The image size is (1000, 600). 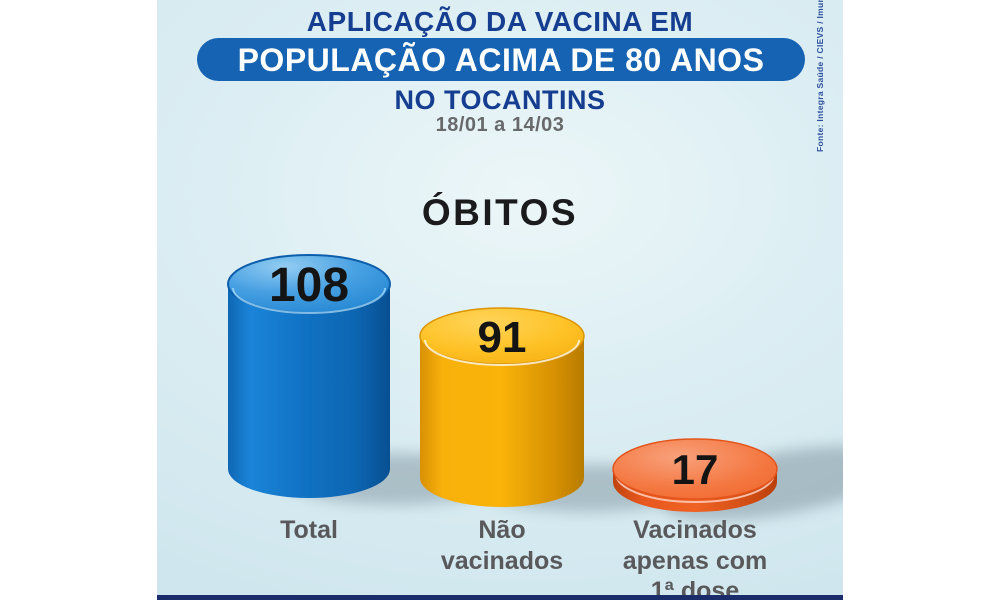 I want to click on header-line1: APLICAÇÃO DA VACINA EM, so click(x=500, y=21).